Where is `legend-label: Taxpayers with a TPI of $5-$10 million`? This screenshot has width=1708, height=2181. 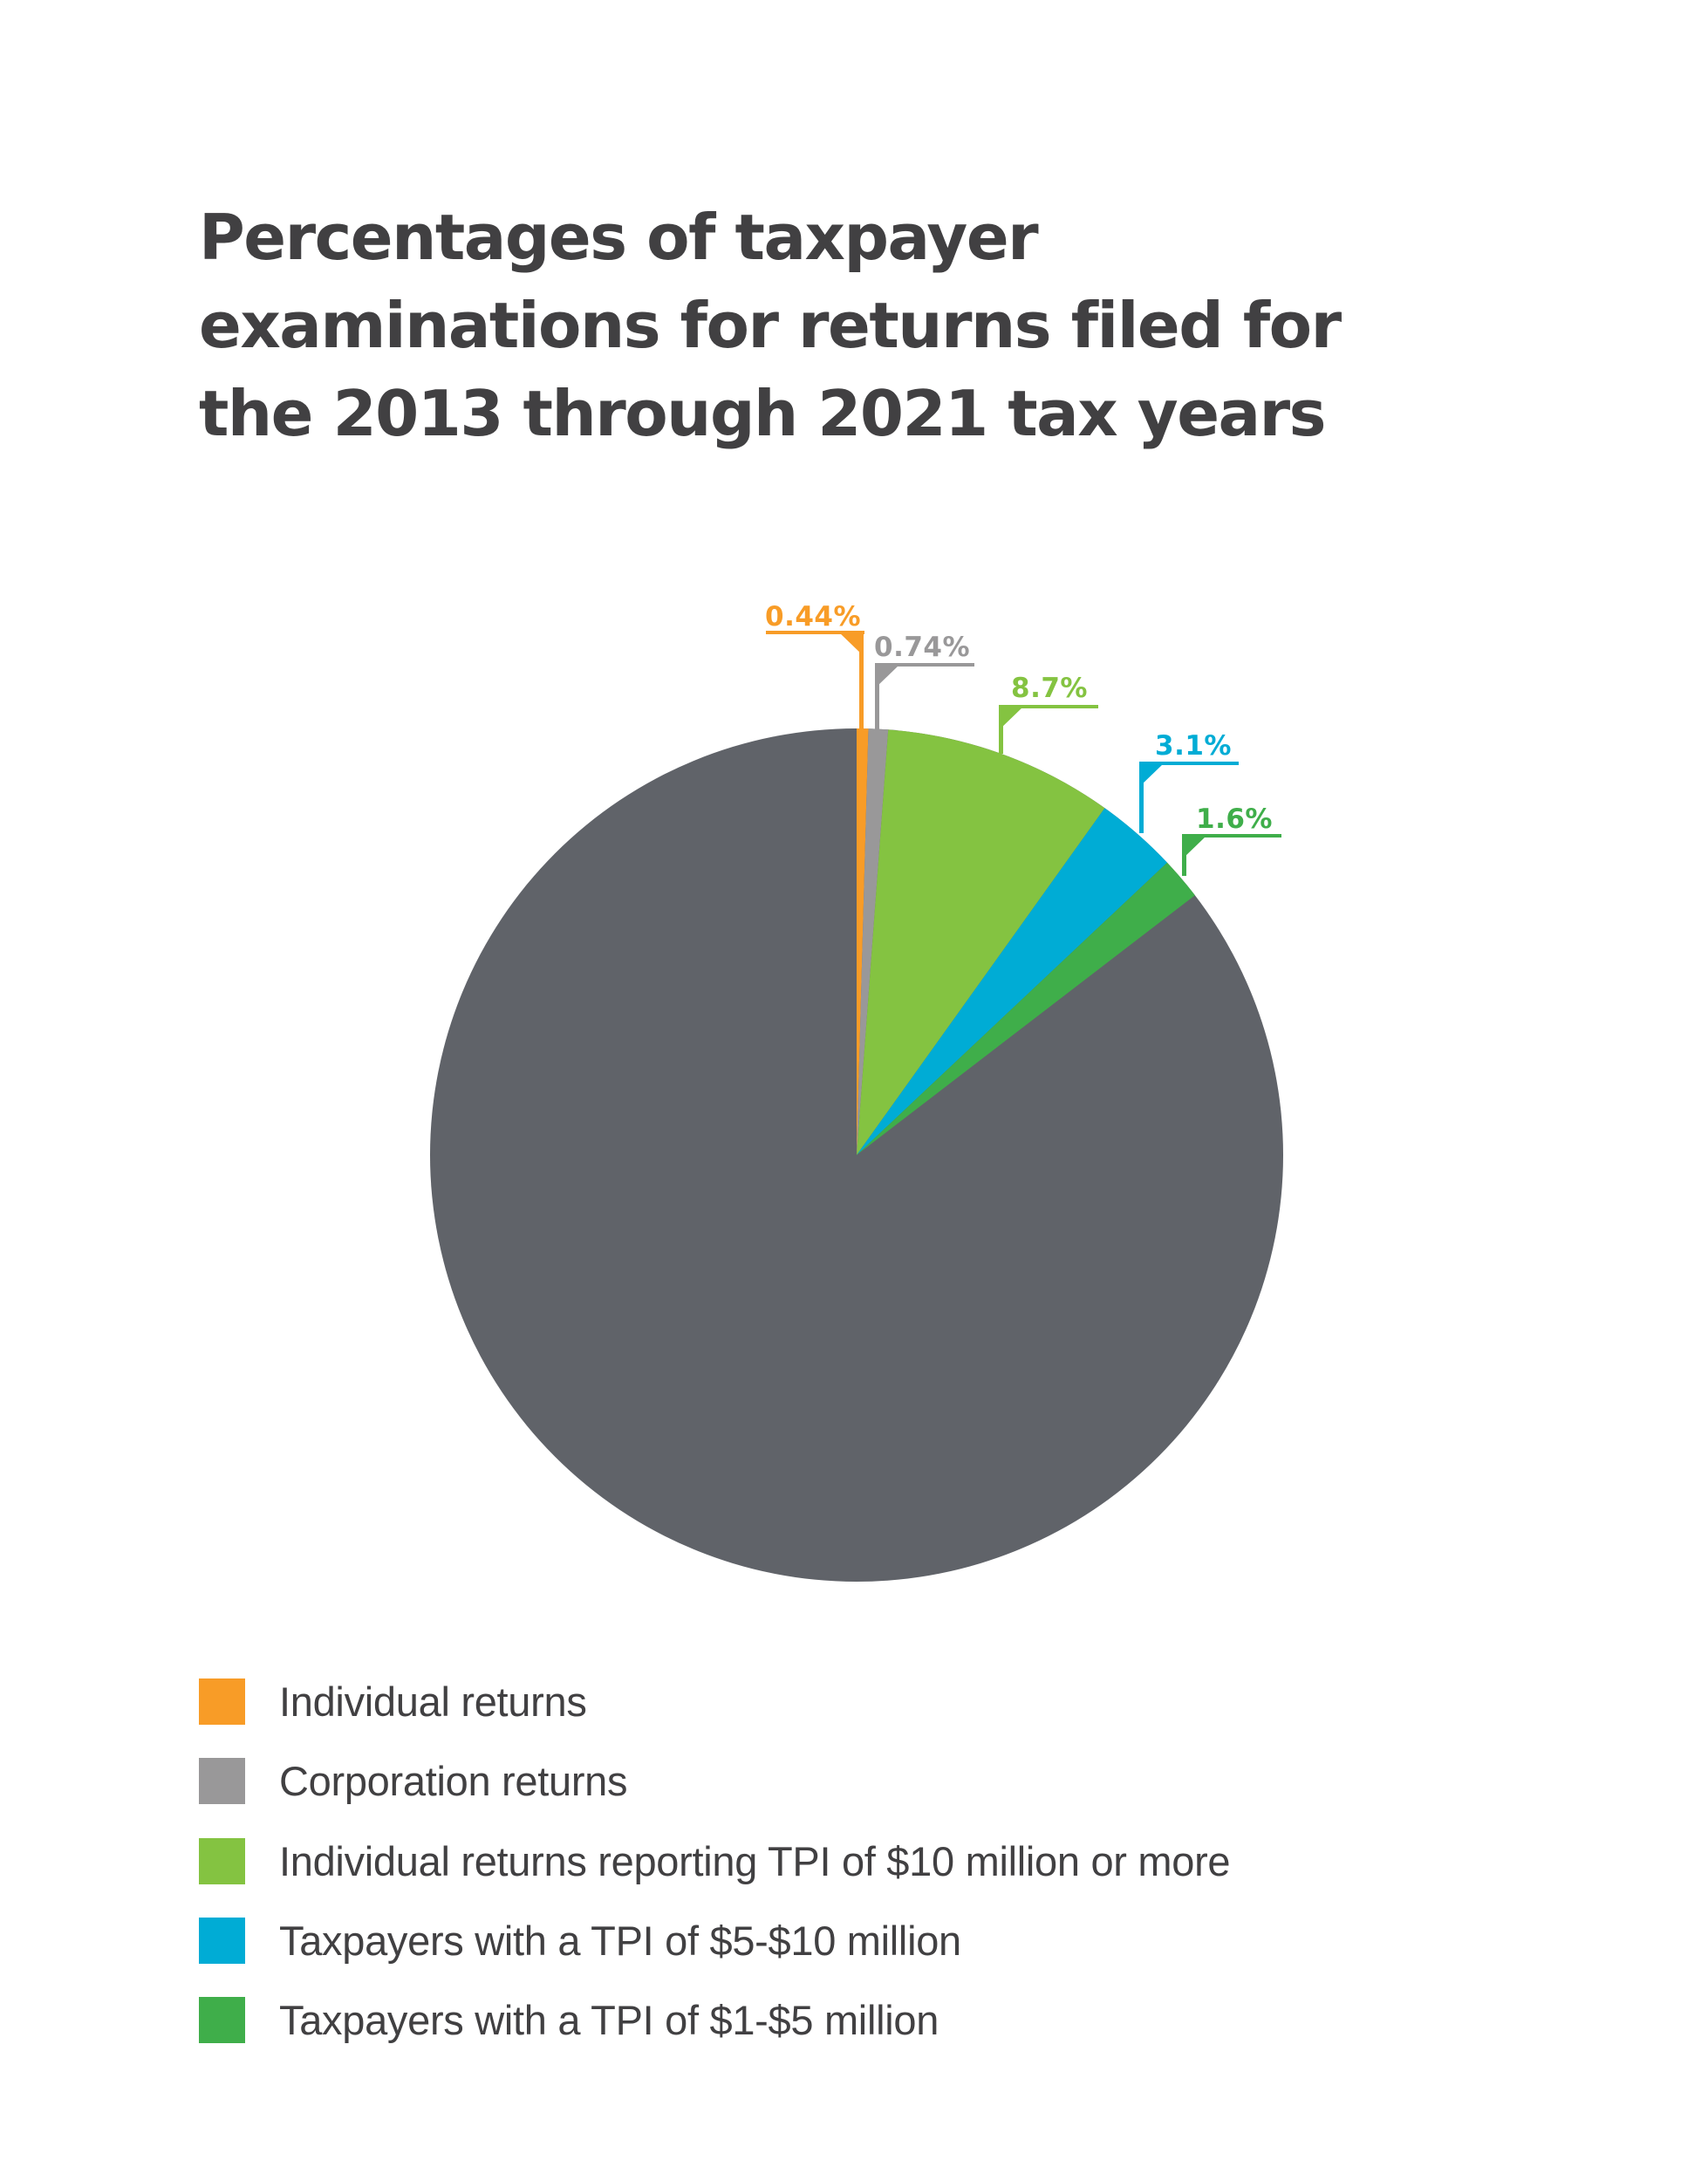
legend-label: Taxpayers with a TPI of $5-$10 million is located at coordinates (620, 1941).